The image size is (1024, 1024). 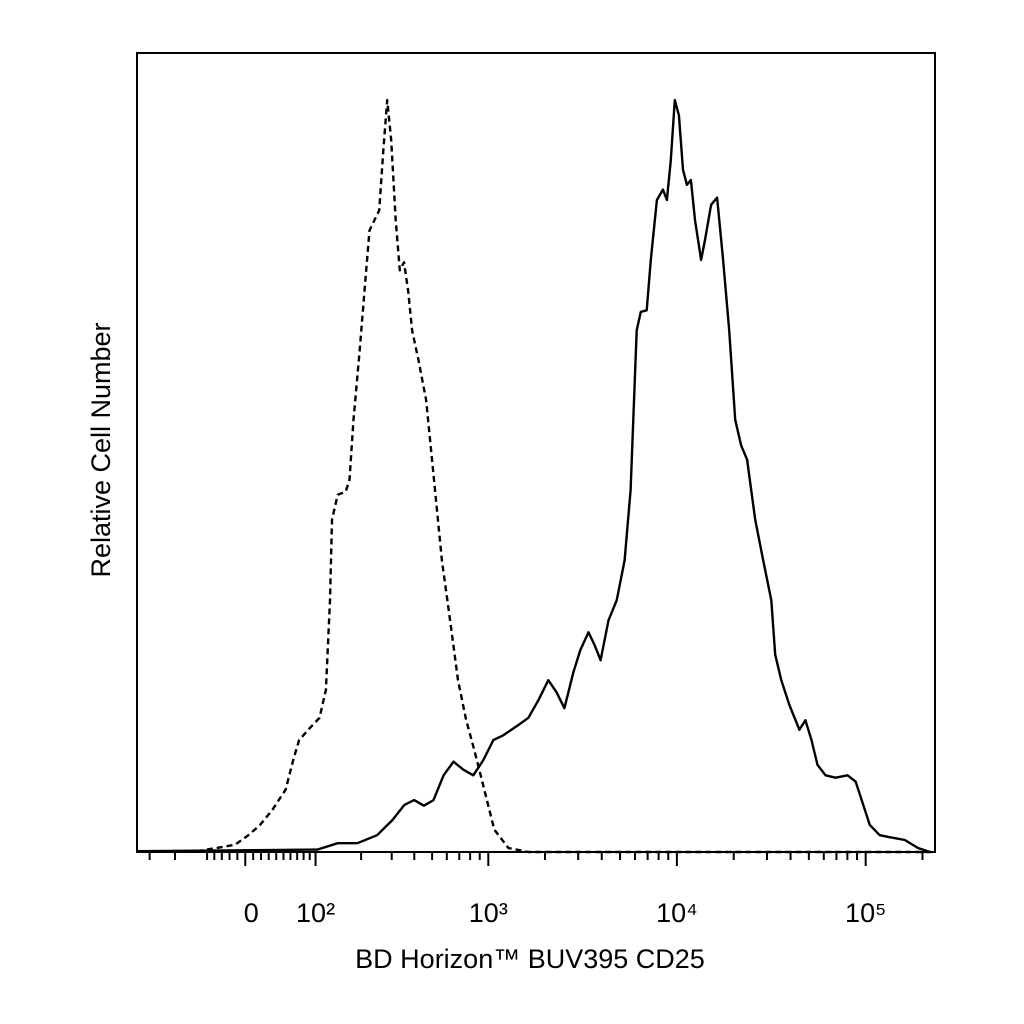 I want to click on y-axis-title: Relative Cell Number, so click(x=101, y=449).